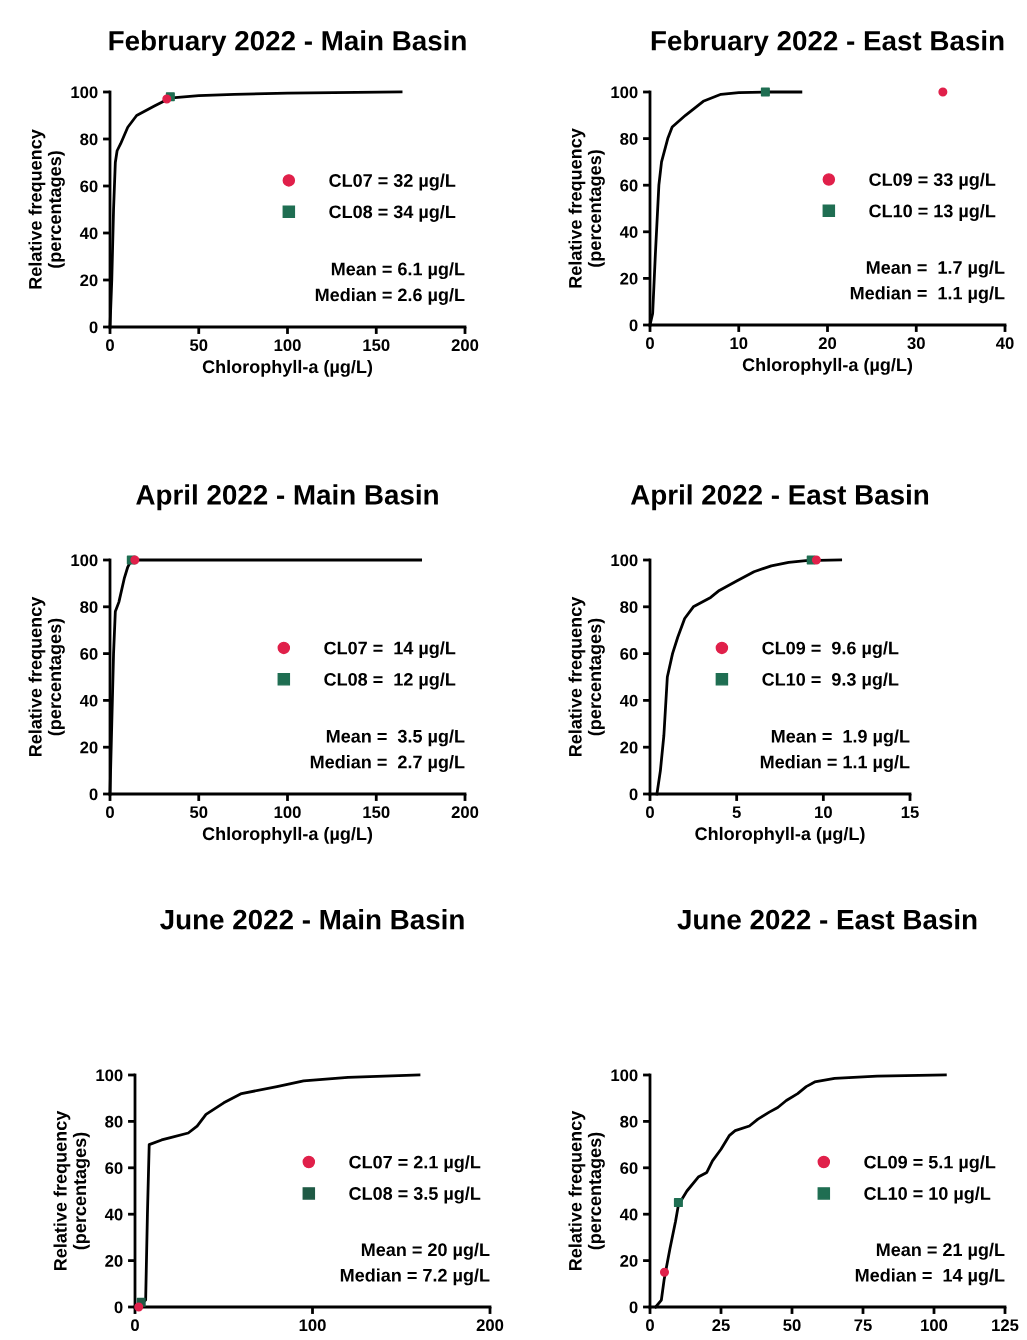  I want to click on legend-label: CL10 = 13 µg/L, so click(932, 212).